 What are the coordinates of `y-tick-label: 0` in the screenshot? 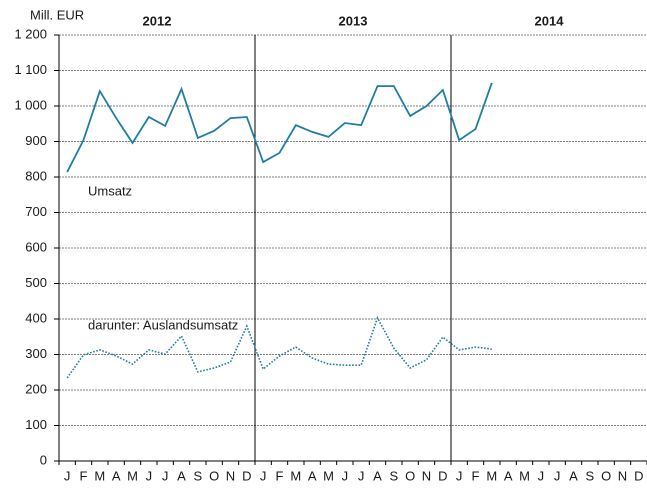 It's located at (43, 459).